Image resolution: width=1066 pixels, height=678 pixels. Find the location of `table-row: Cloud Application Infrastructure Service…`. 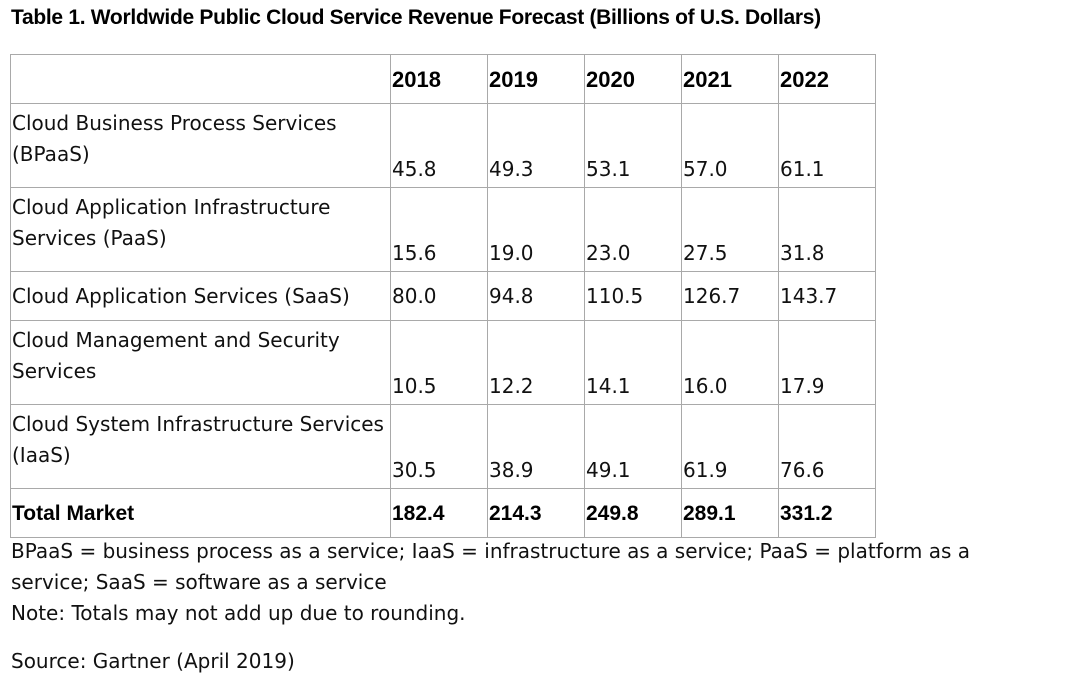

table-row: Cloud Application Infrastructure Service… is located at coordinates (443, 229).